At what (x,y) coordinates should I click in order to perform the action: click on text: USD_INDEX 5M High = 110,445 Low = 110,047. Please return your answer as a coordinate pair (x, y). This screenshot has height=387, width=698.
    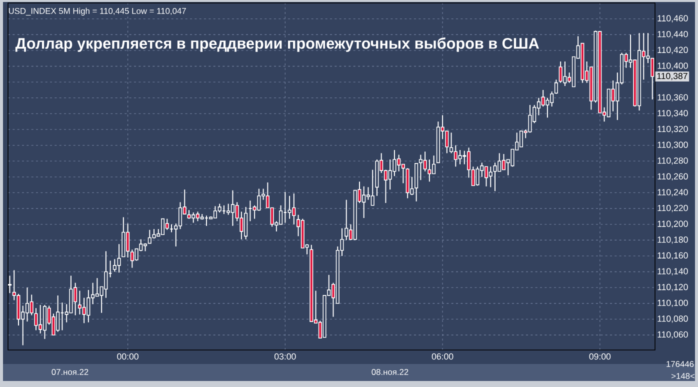
    Looking at the image, I should click on (97, 12).